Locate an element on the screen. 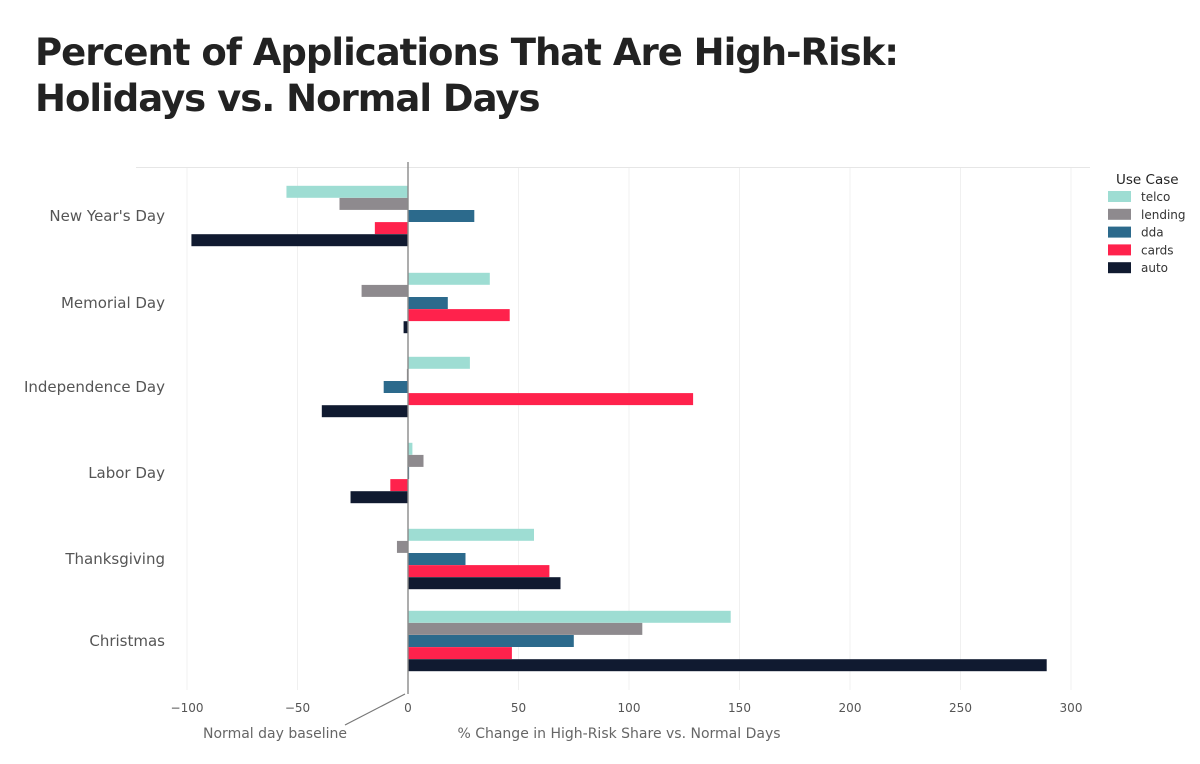 The image size is (1200, 764). x-axis-ticks: −100 −50 0 50 100 150 200 250 300 is located at coordinates (627, 708).